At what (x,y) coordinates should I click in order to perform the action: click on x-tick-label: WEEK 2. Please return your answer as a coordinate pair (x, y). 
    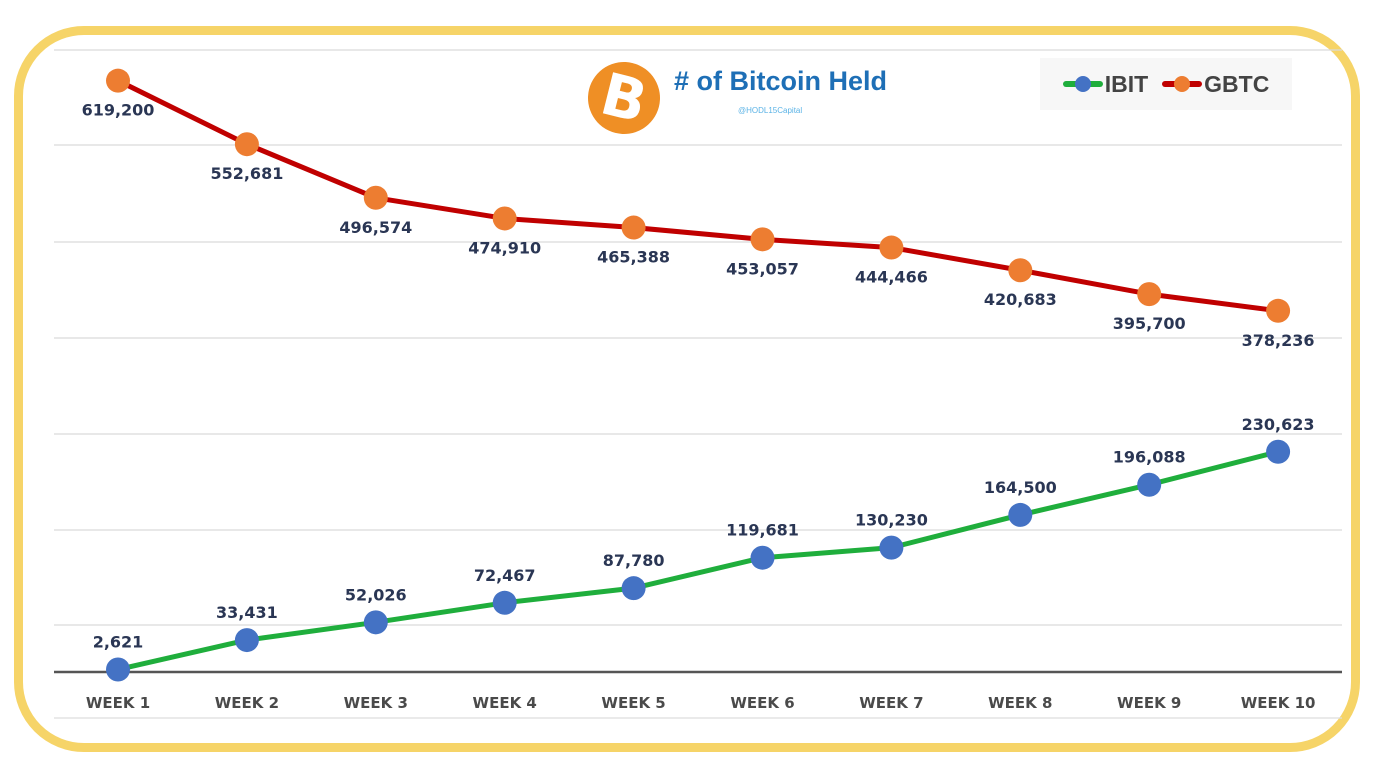
    Looking at the image, I should click on (247, 703).